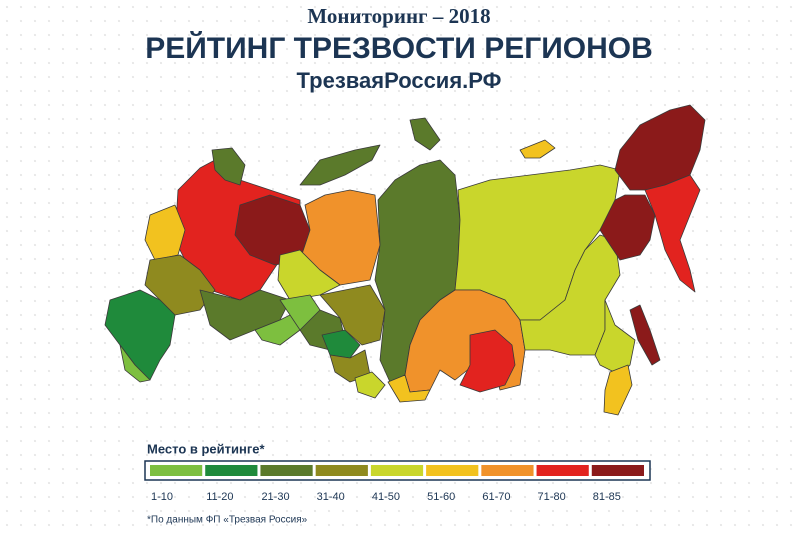 This screenshot has height=533, width=798. Describe the element at coordinates (399, 48) in the screenshot. I see `title: РЕЙТИНГ ТРЕЗВОСТИ РЕГИОНОВ` at that location.